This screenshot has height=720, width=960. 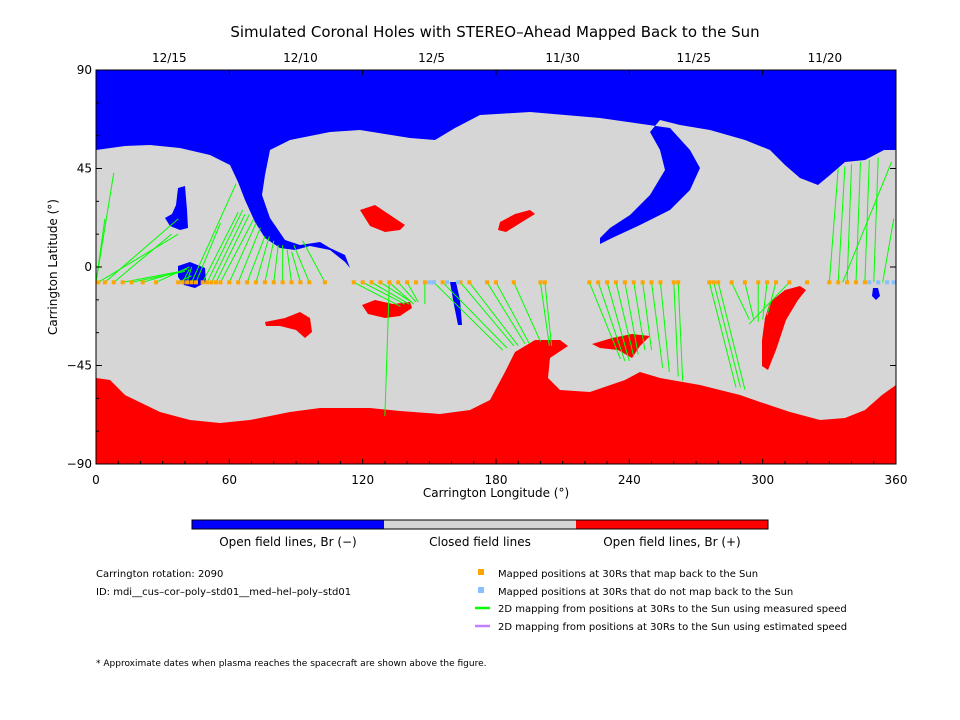 I want to click on top-date-label: 12/10, so click(x=300, y=58).